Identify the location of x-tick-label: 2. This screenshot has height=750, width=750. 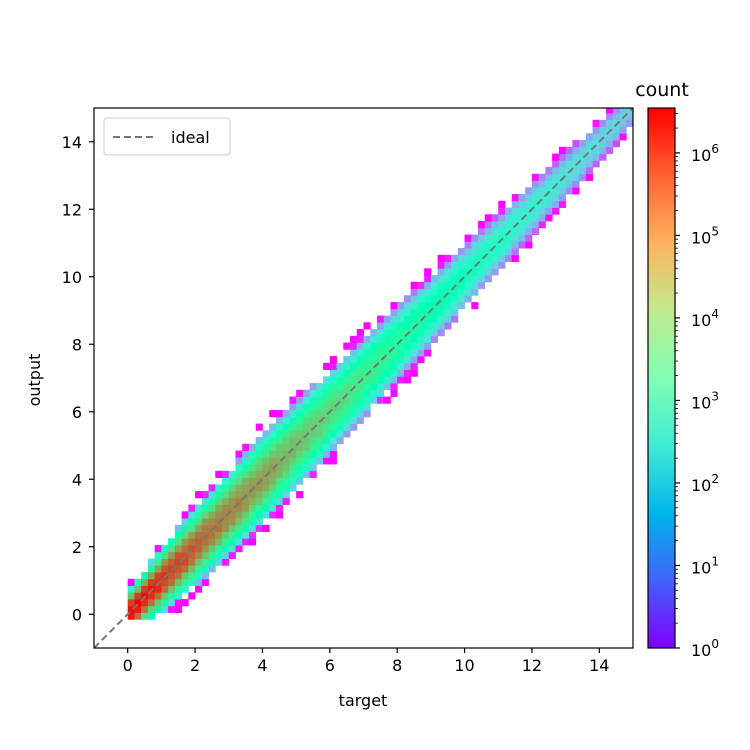
(195, 665).